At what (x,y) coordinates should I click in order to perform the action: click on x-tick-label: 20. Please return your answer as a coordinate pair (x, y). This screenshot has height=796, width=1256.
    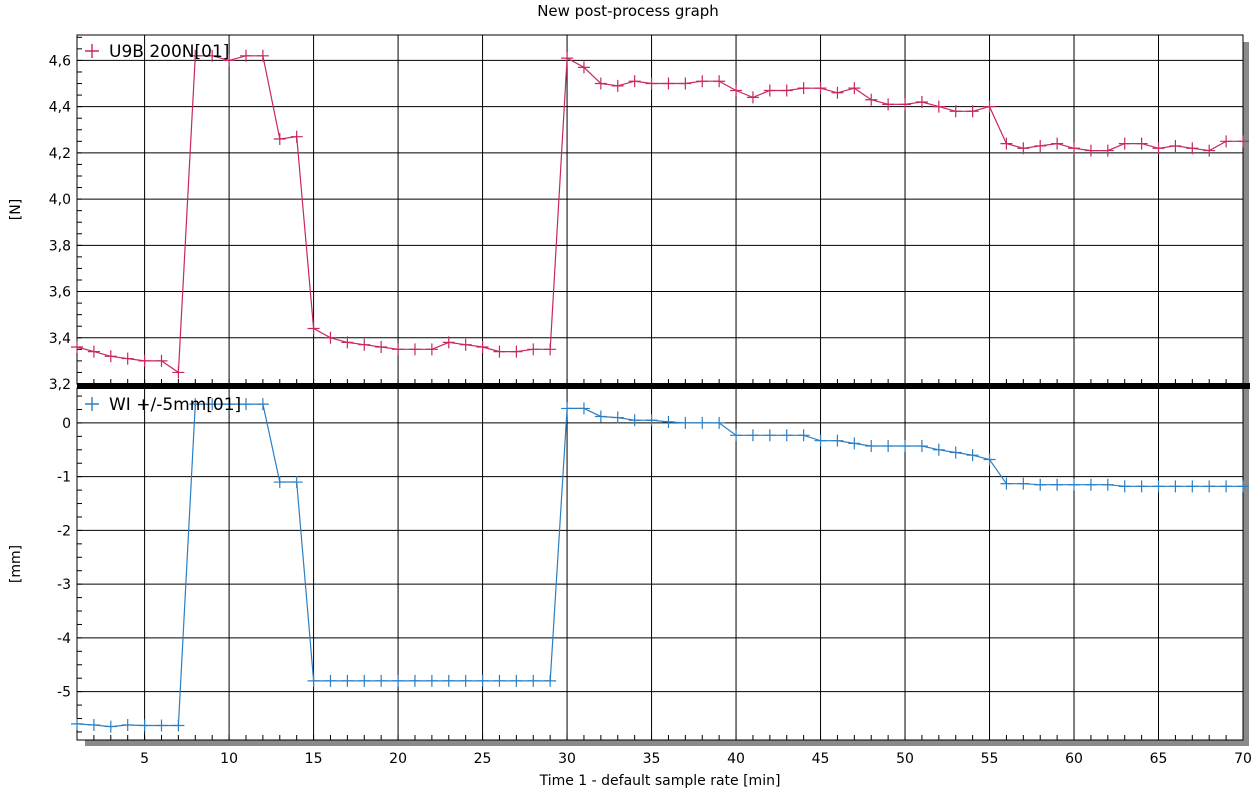
    Looking at the image, I should click on (398, 759).